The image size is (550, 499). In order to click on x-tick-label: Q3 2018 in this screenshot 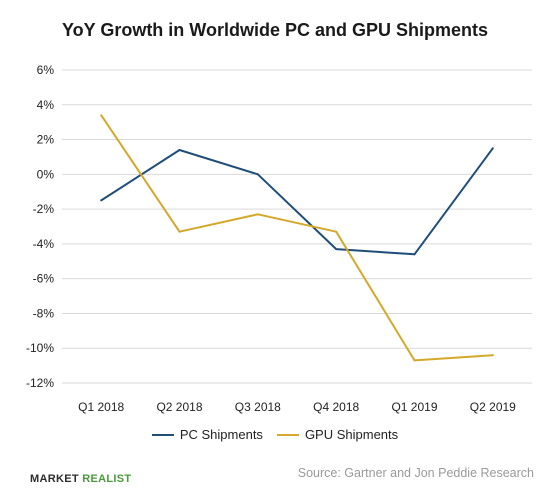, I will do `click(258, 407)`.